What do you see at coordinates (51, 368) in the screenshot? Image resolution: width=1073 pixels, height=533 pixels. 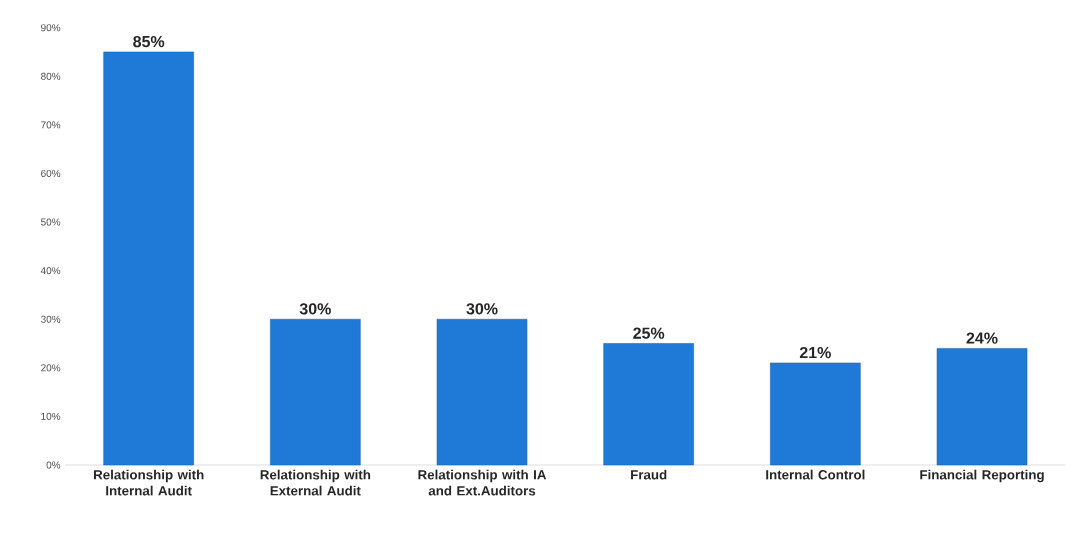 I see `y-tick-label: 20%` at bounding box center [51, 368].